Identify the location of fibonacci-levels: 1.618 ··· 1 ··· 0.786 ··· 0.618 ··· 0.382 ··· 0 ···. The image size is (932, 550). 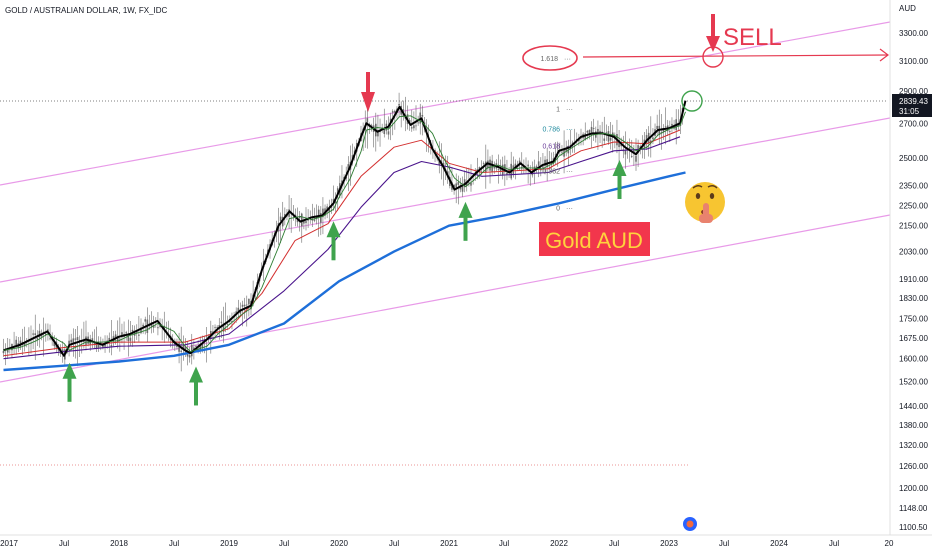
(556, 134).